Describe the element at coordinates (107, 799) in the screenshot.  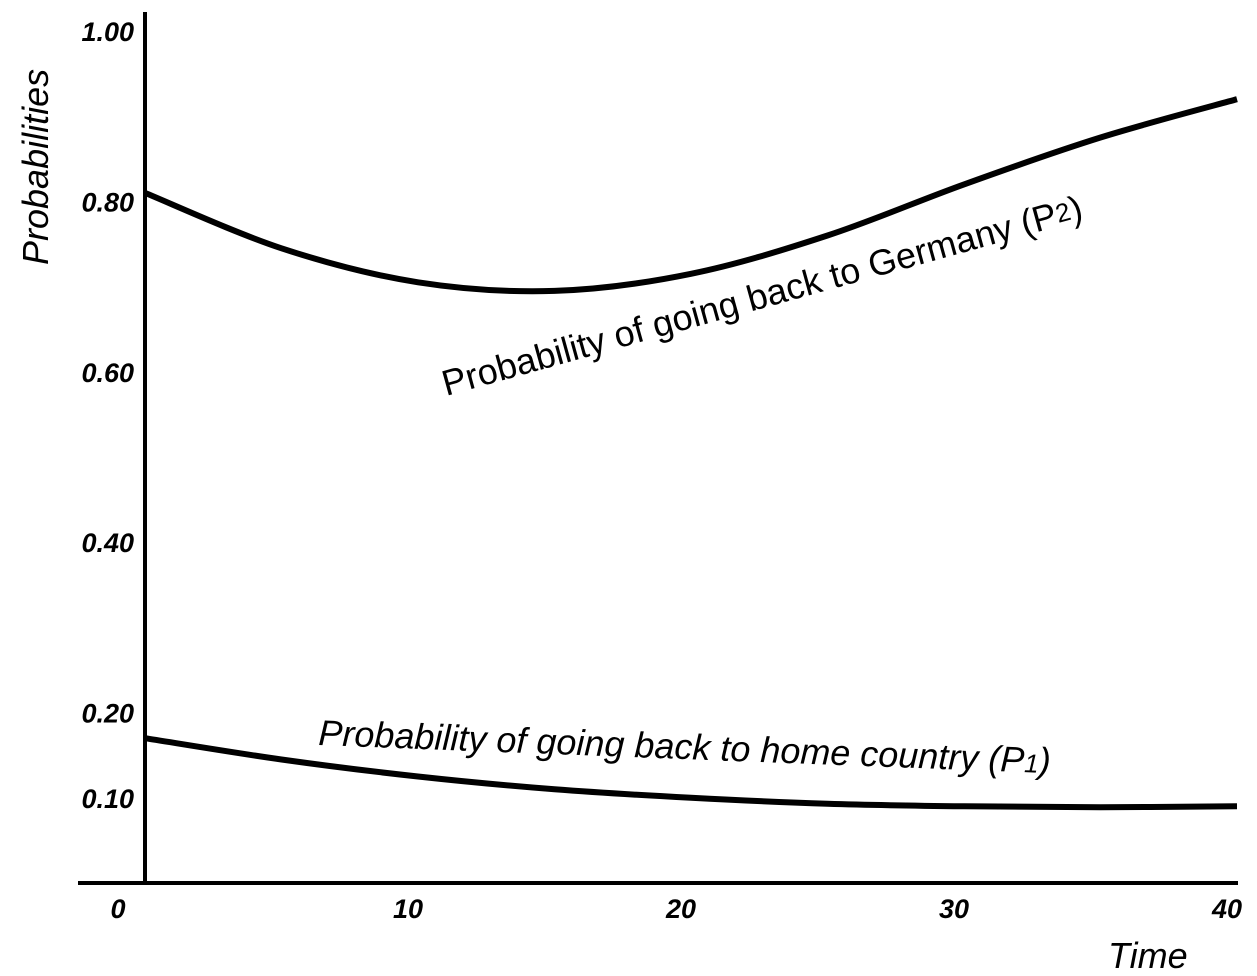
I see `y-tick-label-0.10: 0.10` at that location.